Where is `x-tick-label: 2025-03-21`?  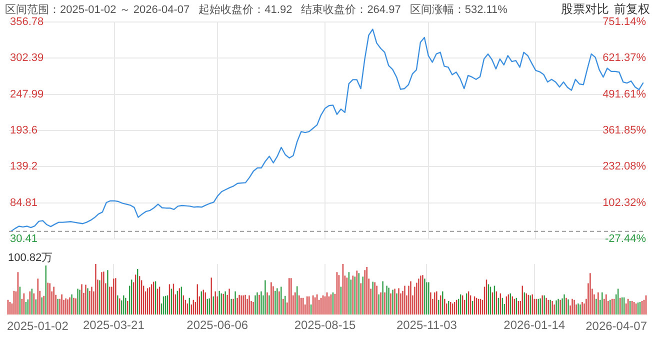 x-tick-label: 2025-03-21 is located at coordinates (113, 325).